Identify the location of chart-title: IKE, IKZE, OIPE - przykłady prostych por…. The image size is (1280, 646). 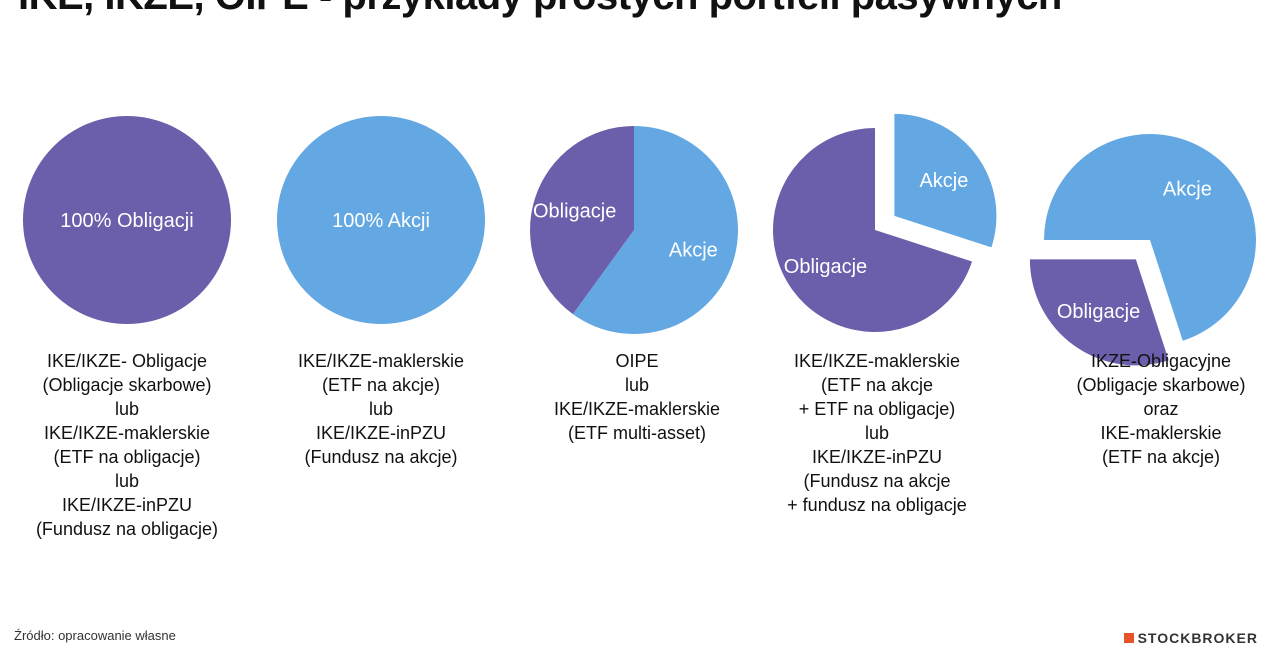
(540, 9).